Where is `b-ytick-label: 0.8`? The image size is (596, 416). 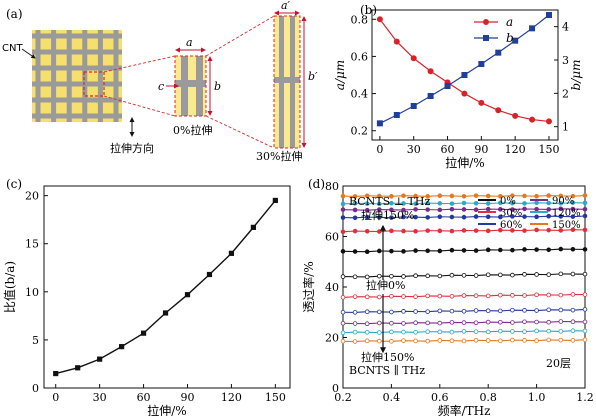
b-ytick-label: 0.8 is located at coordinates (360, 19).